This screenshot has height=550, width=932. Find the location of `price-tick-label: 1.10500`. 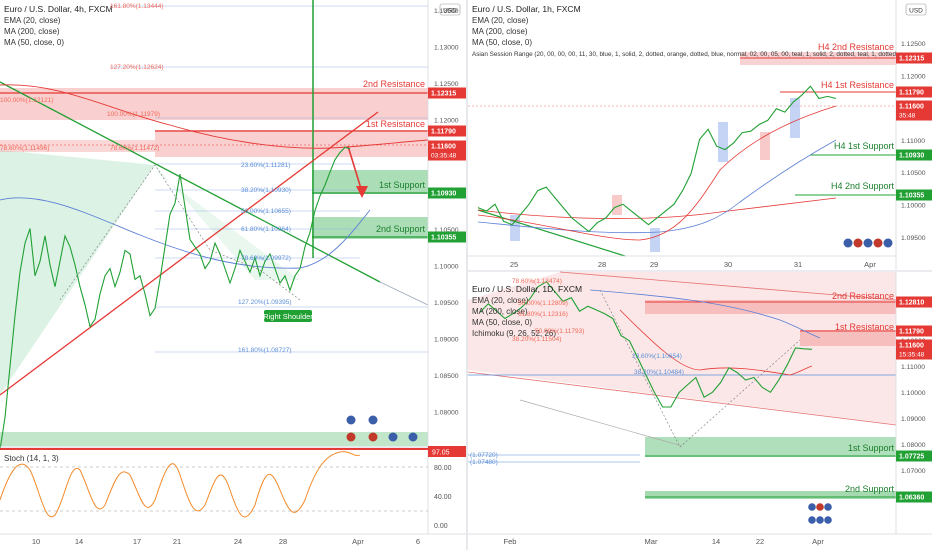

price-tick-label: 1.10500 is located at coordinates (913, 173).